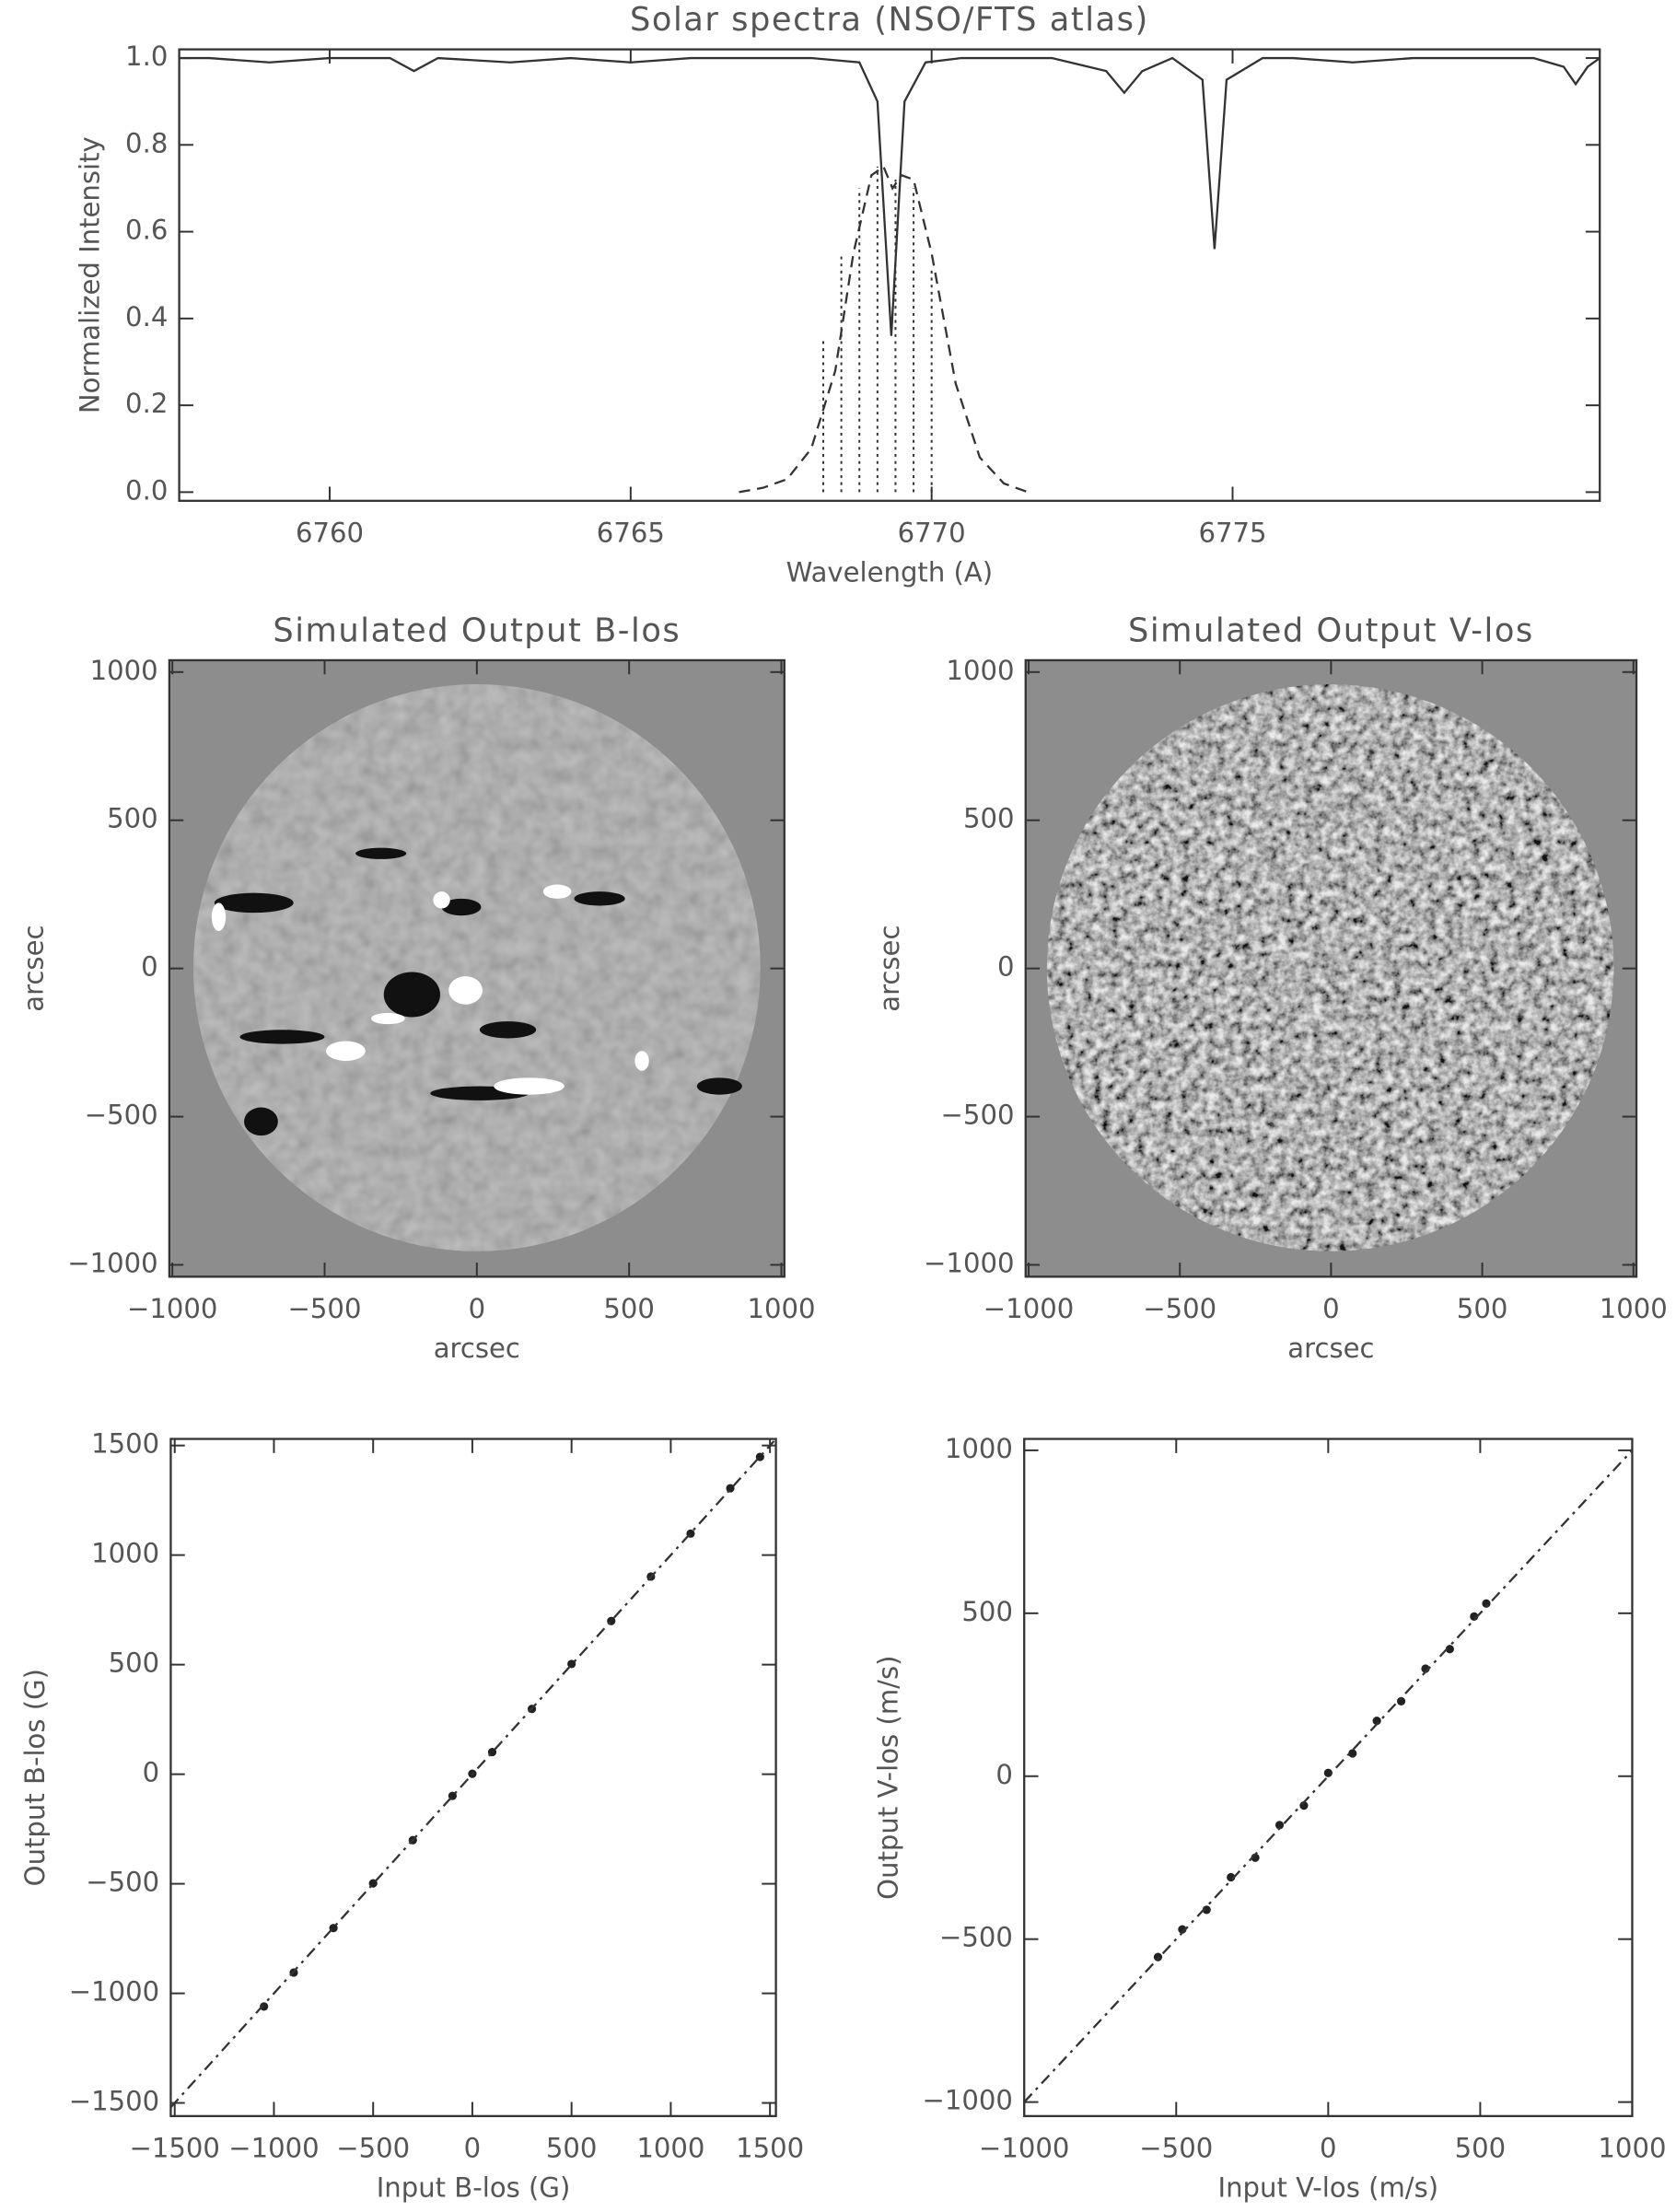  What do you see at coordinates (1328, 2187) in the screenshot?
I see `x-axis-label: Input V-los (m/s)` at bounding box center [1328, 2187].